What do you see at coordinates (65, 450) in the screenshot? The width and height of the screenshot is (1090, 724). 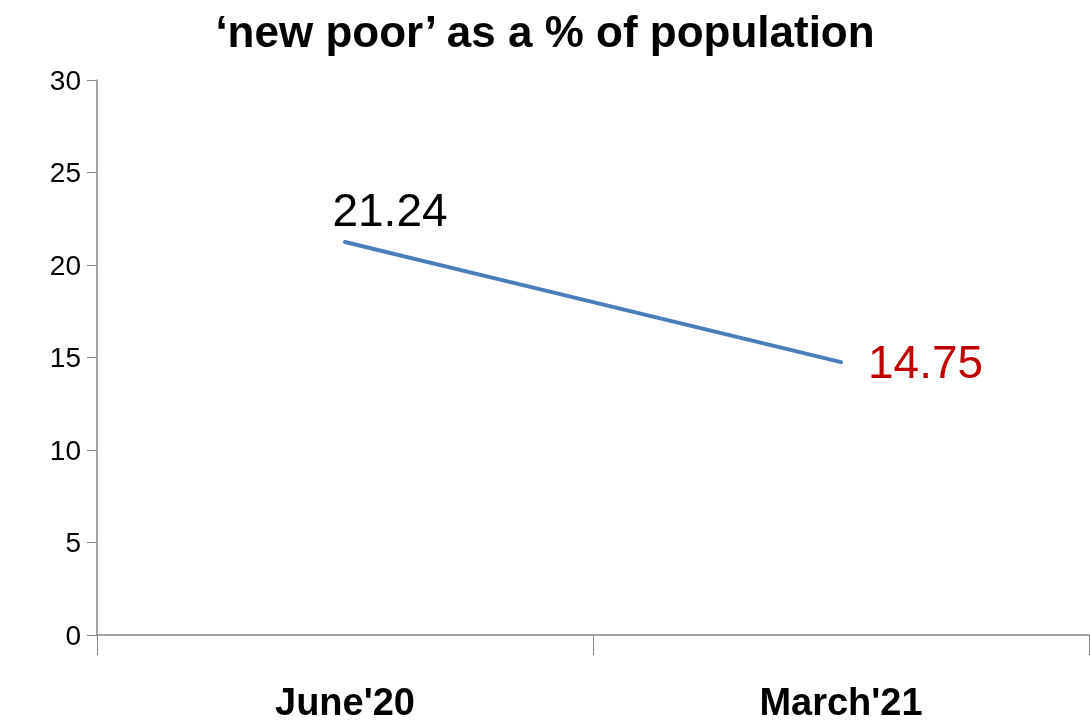 I see `y-tick-label: 10` at bounding box center [65, 450].